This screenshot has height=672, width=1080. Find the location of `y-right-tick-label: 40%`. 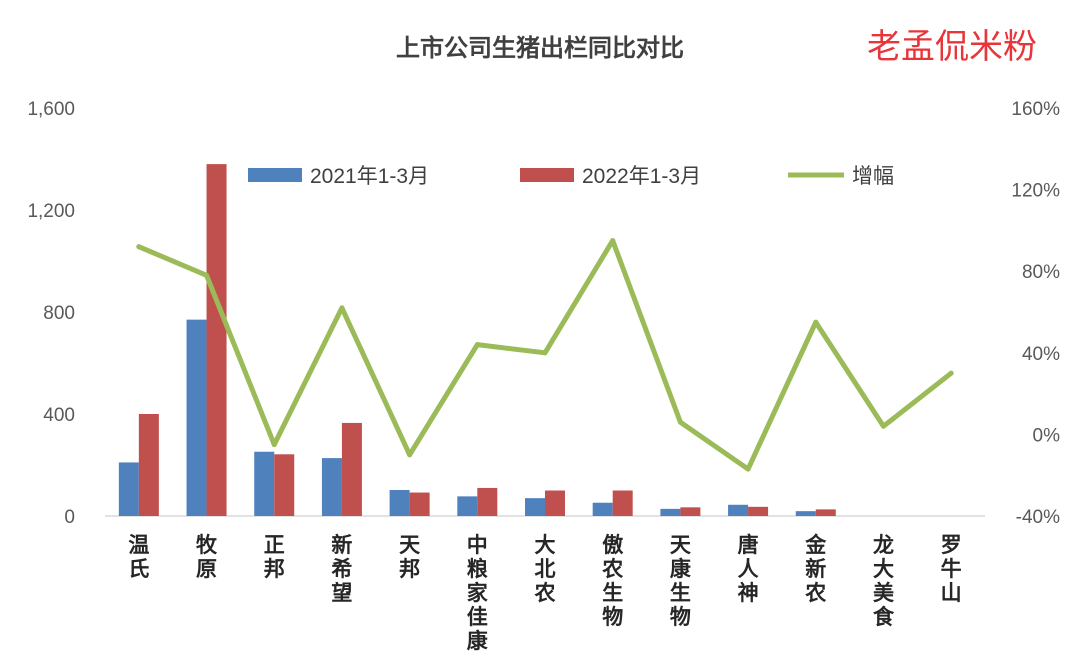

y-right-tick-label: 40% is located at coordinates (1041, 354).